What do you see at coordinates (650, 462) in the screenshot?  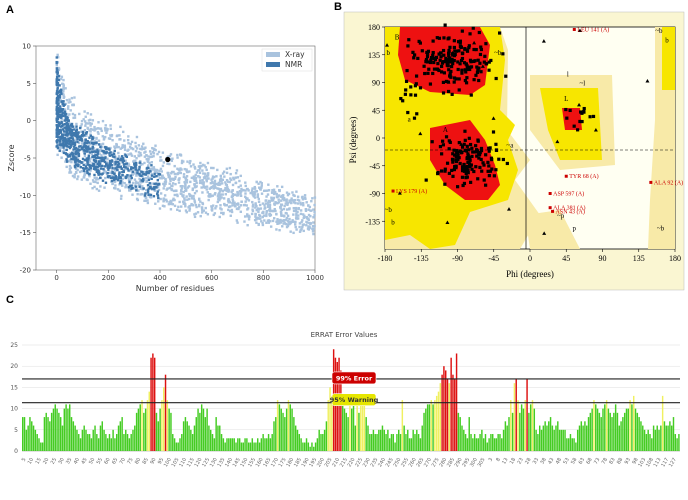 I see `errat-x-tick-label: 108` at bounding box center [650, 462].